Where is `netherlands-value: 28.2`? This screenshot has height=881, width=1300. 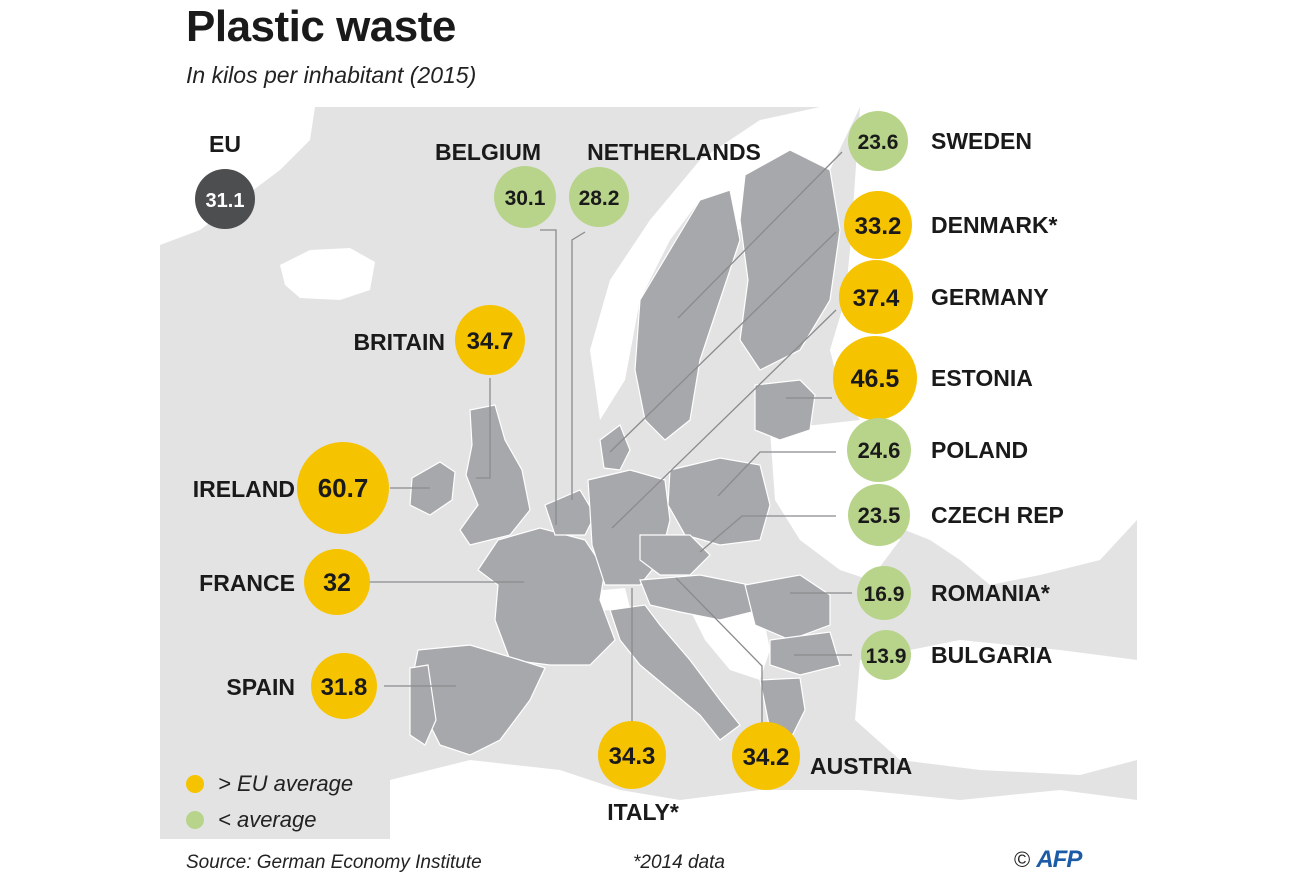
netherlands-value: 28.2 is located at coordinates (599, 198).